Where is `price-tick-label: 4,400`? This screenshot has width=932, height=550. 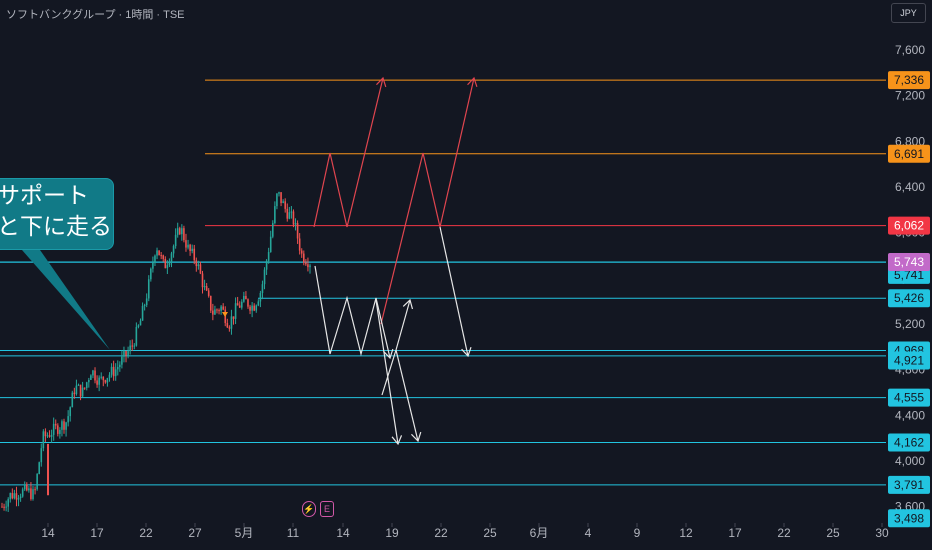 price-tick-label: 4,400 is located at coordinates (910, 415).